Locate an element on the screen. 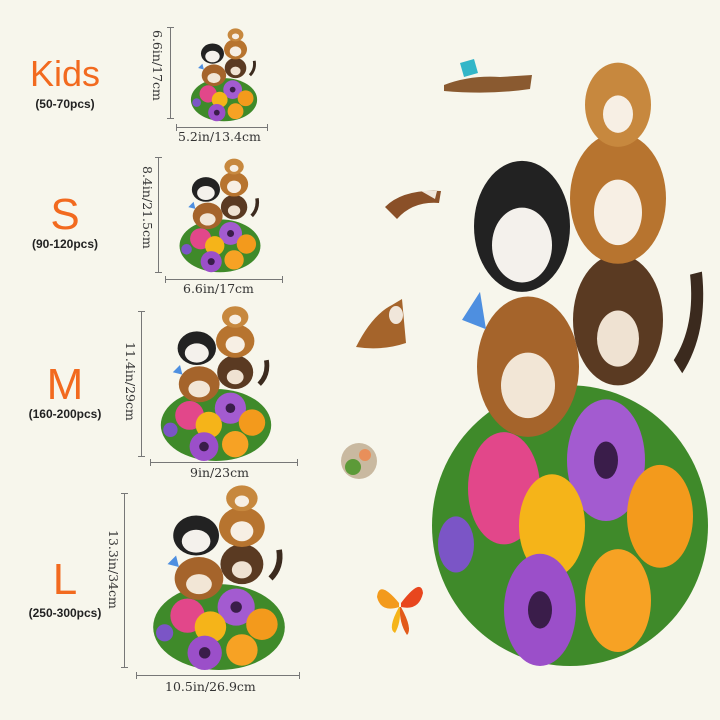 This screenshot has width=720, height=720. piece-count-kids: (50-70pcs) is located at coordinates (65, 104).